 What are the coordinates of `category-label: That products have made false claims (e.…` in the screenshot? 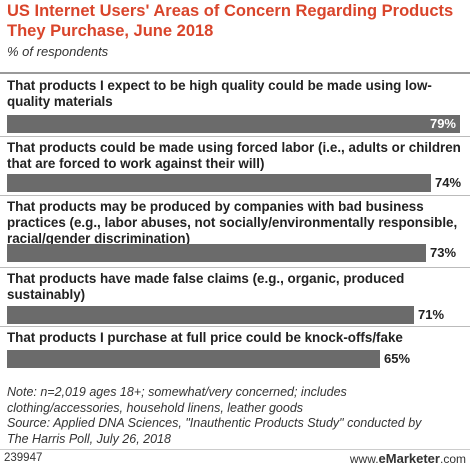 It's located at (206, 286).